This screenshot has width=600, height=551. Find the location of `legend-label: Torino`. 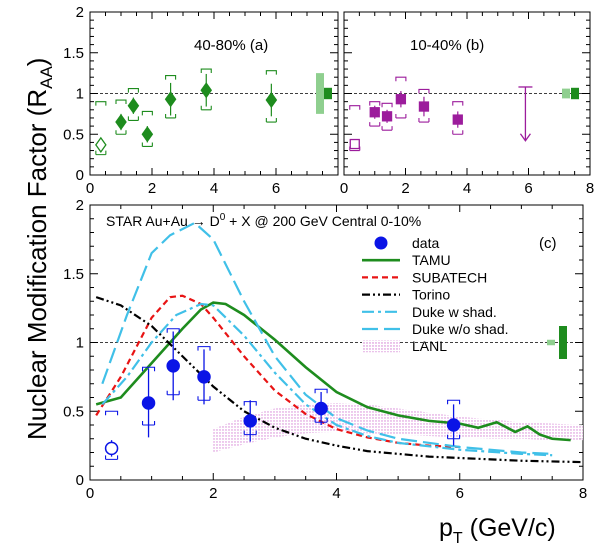

legend-label: Torino is located at coordinates (431, 295).